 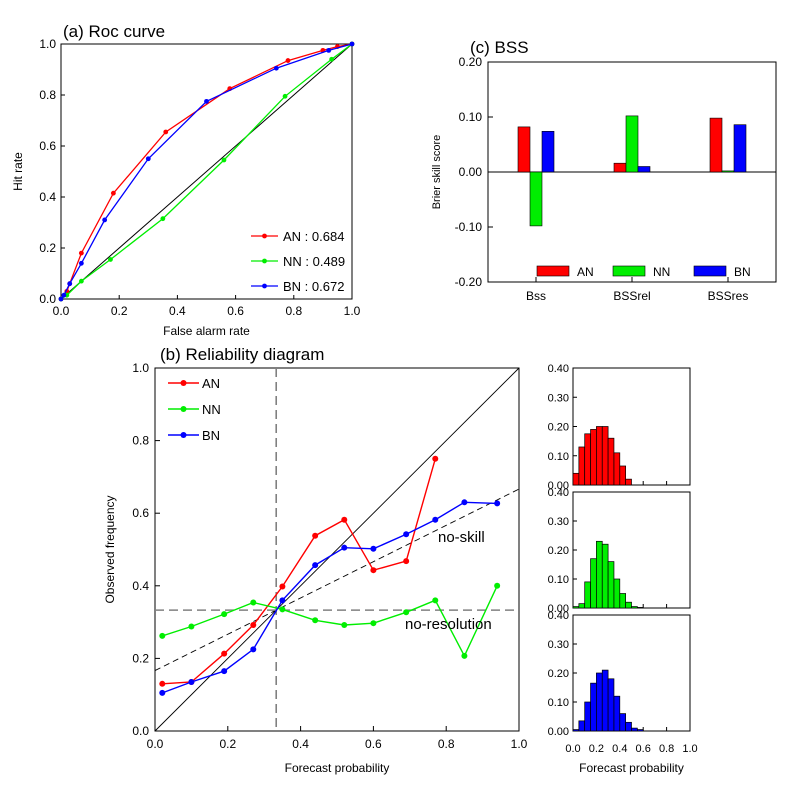 What do you see at coordinates (183, 383) in the screenshot?
I see `legend-marker-AN` at bounding box center [183, 383].